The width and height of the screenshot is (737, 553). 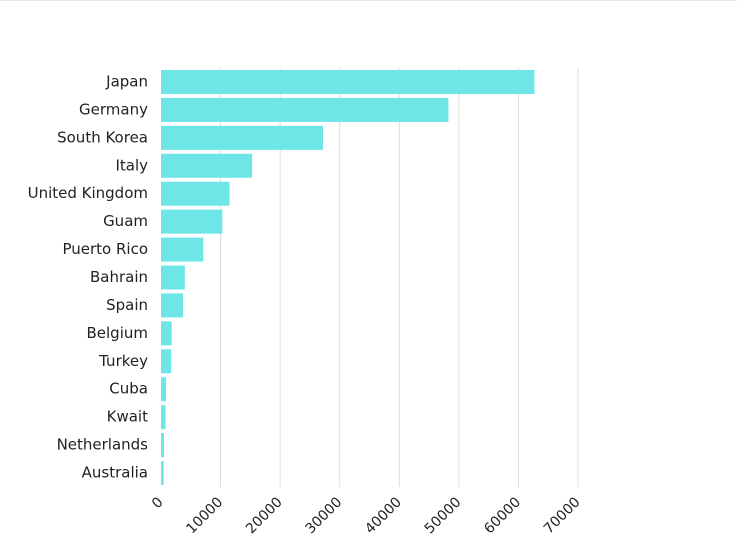 What do you see at coordinates (324, 515) in the screenshot?
I see `x-tick-label: 30000` at bounding box center [324, 515].